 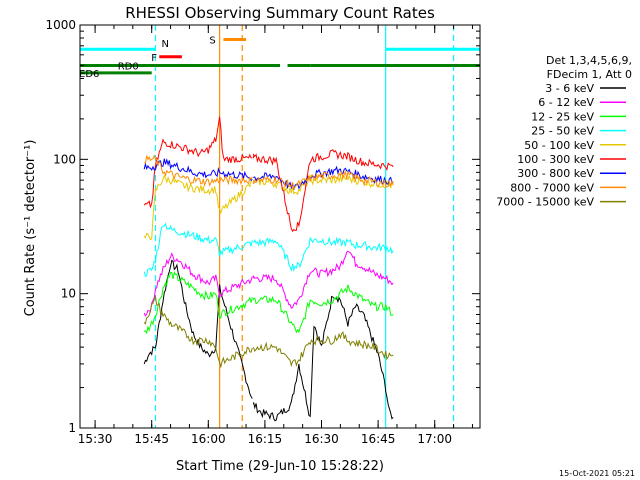 I want to click on legend-label: 100 - 300 keV, so click(x=555, y=159).